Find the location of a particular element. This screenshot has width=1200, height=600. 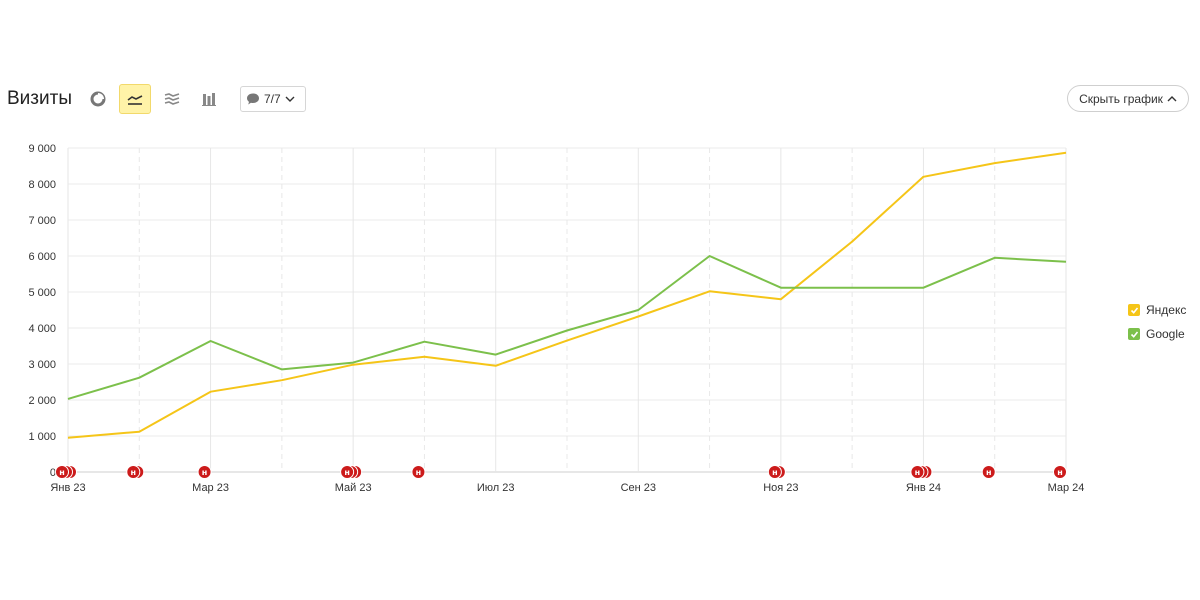

hide-chart-label: Скрыть график is located at coordinates (1121, 98).